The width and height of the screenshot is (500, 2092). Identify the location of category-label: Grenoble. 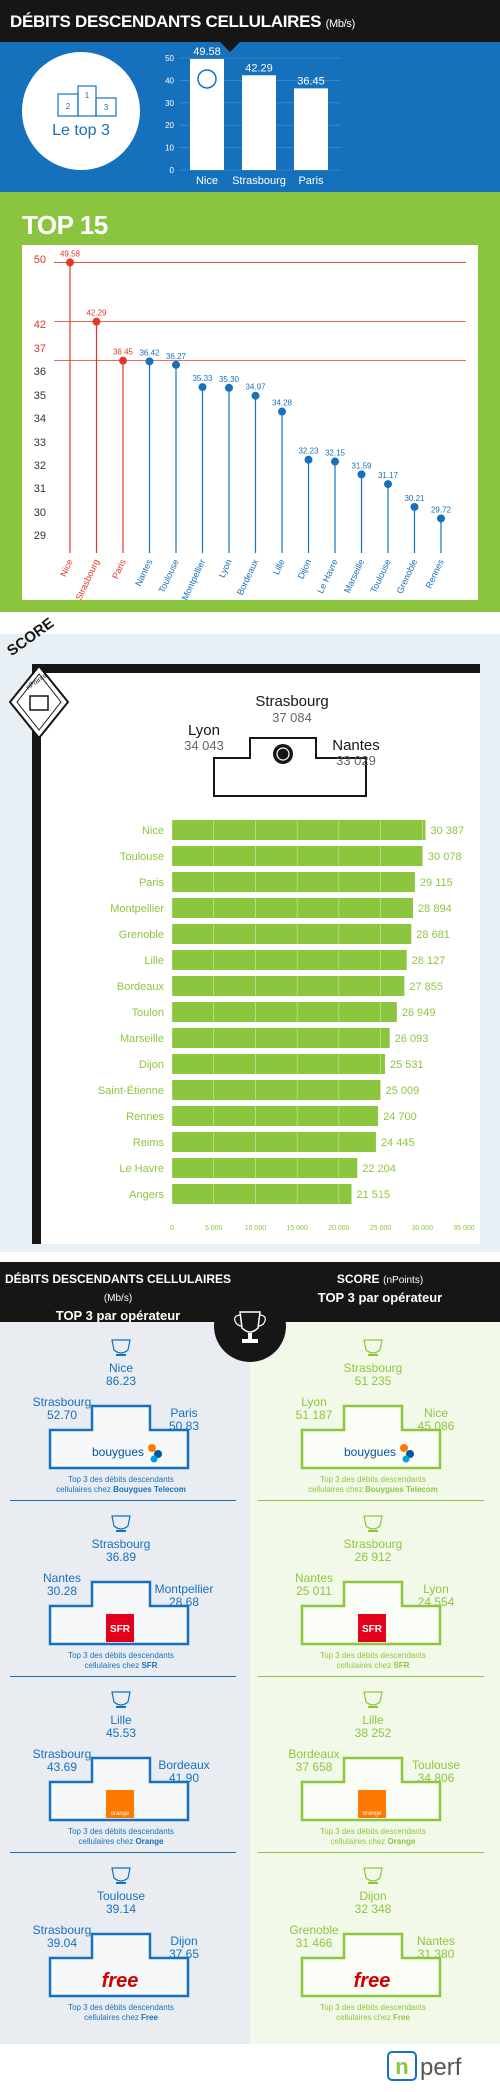
(407, 577).